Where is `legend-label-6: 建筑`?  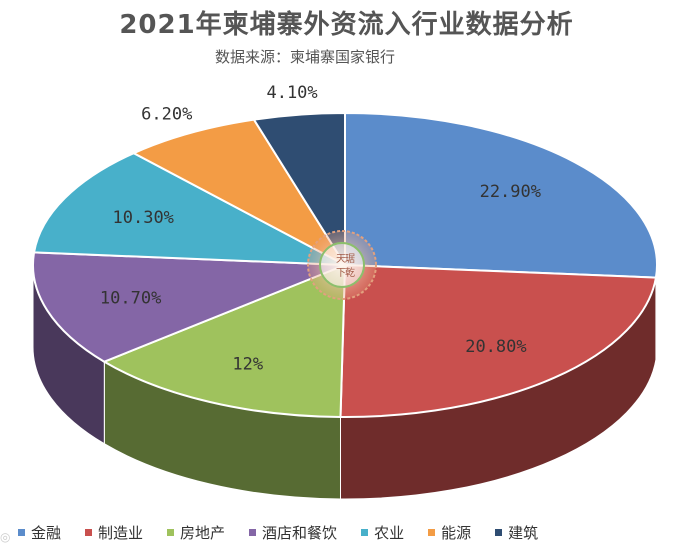
legend-label-6: 建筑 is located at coordinates (523, 533).